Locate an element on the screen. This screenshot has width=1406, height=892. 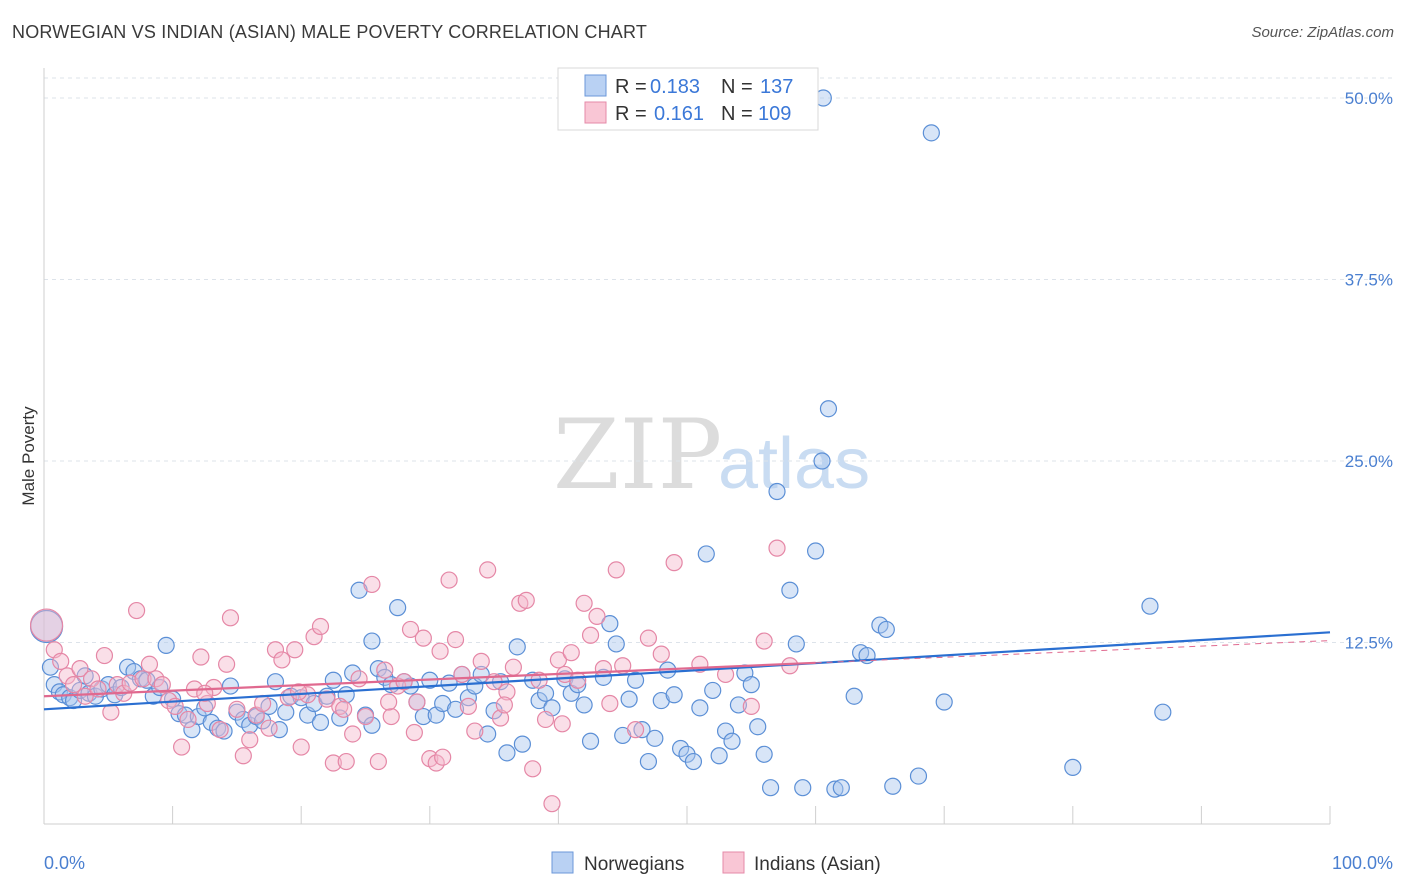
bottom-legend: Norwegians Indians (Asian) is located at coordinates (716, 863).